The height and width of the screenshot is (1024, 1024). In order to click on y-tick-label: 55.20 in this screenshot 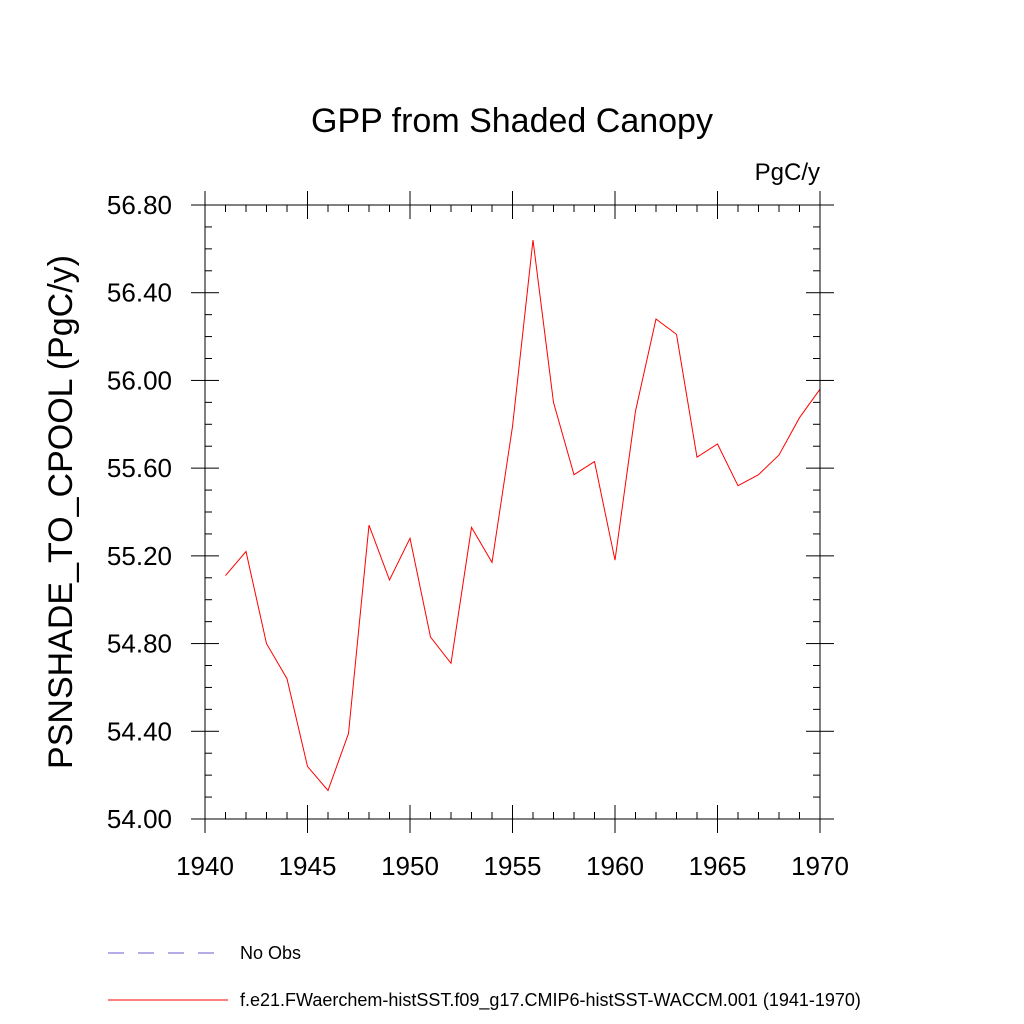, I will do `click(139, 556)`.